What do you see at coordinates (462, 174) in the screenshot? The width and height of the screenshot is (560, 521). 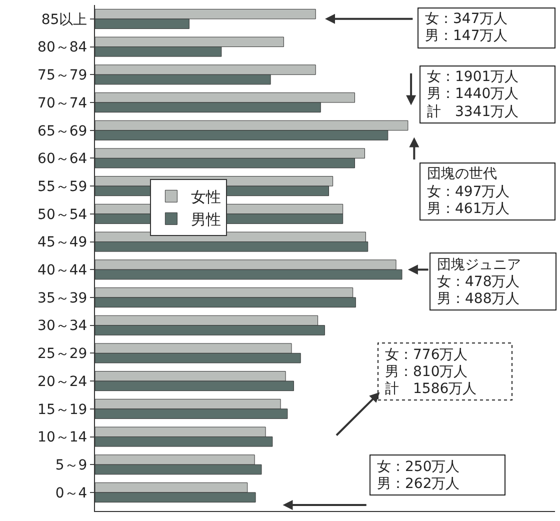 I see `text: 団塊の世代` at bounding box center [462, 174].